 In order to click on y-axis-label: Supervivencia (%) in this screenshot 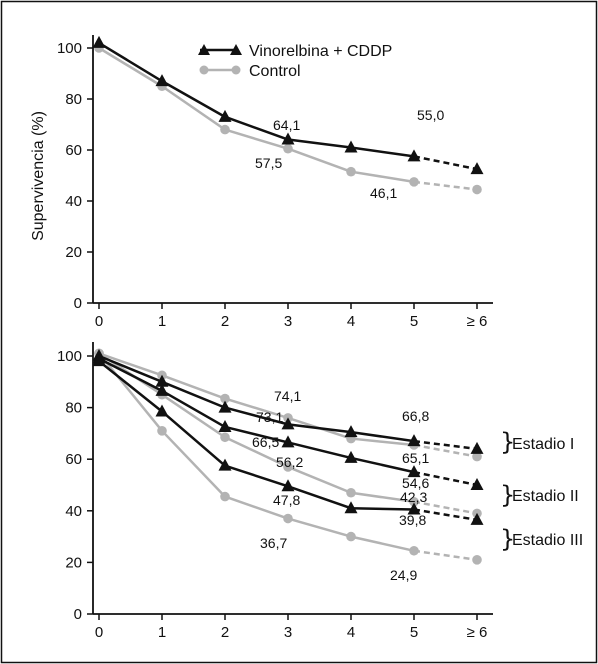, I will do `click(38, 176)`.